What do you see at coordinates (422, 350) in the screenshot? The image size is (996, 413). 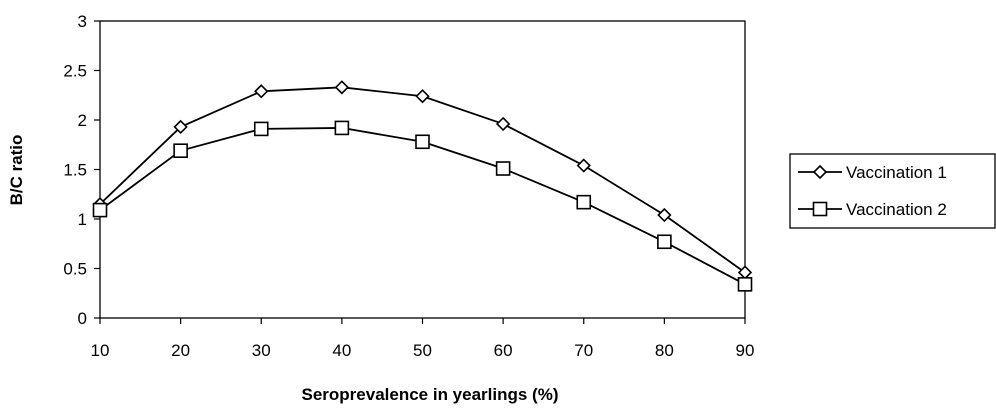 I see `x-tick-label: 50` at bounding box center [422, 350].